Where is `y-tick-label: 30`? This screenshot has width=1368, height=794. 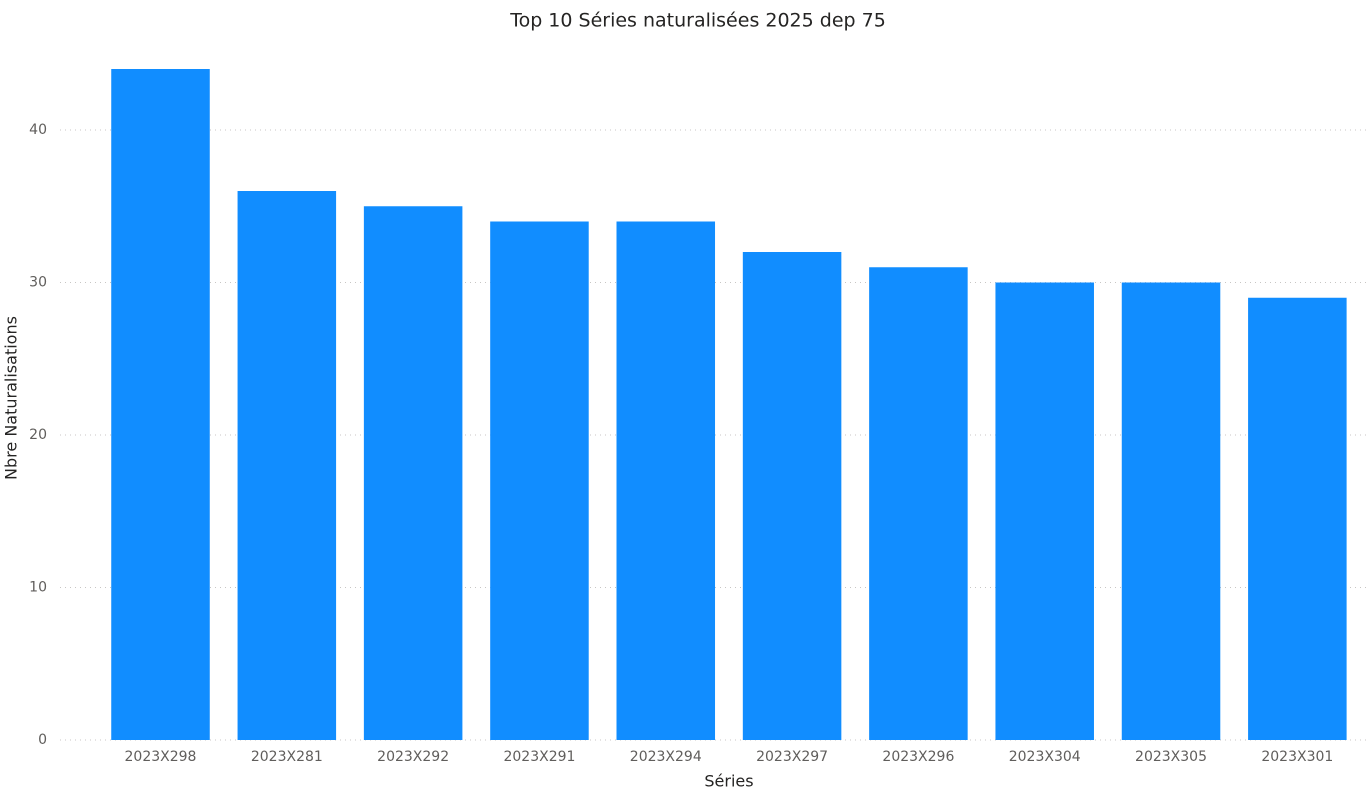 y-tick-label: 30 is located at coordinates (38, 283).